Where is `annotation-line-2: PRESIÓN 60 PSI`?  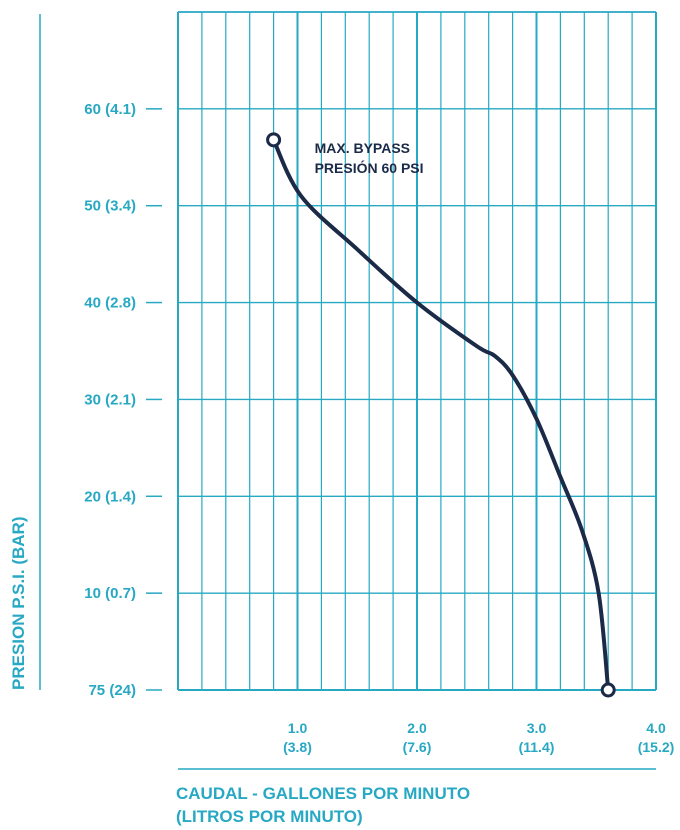 annotation-line-2: PRESIÓN 60 PSI is located at coordinates (369, 167).